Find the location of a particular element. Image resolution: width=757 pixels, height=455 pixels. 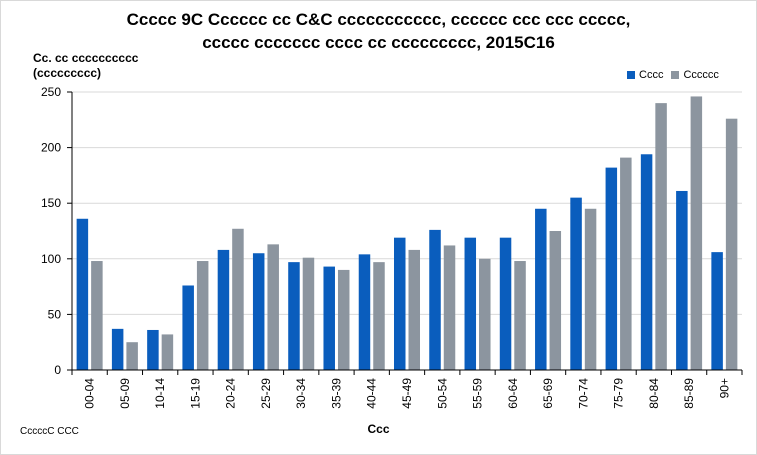

x-tick-label: 05-09 is located at coordinates (125, 393).